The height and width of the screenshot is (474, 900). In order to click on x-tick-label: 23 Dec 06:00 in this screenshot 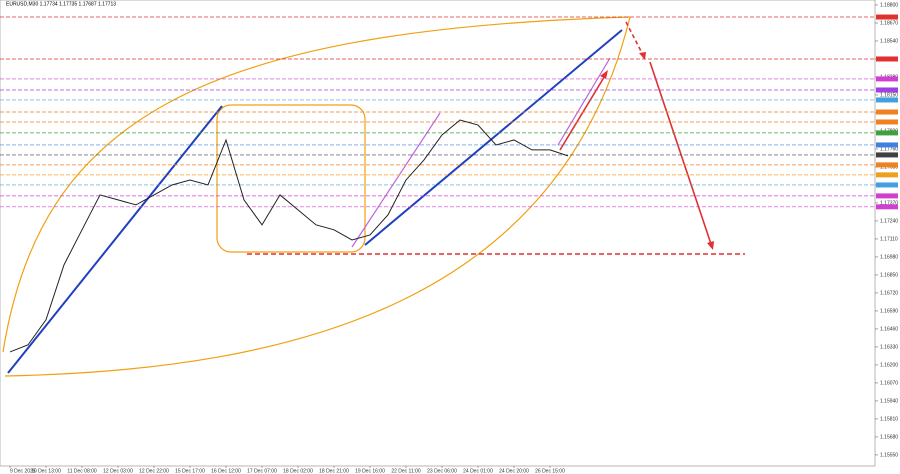, I will do `click(442, 471)`.